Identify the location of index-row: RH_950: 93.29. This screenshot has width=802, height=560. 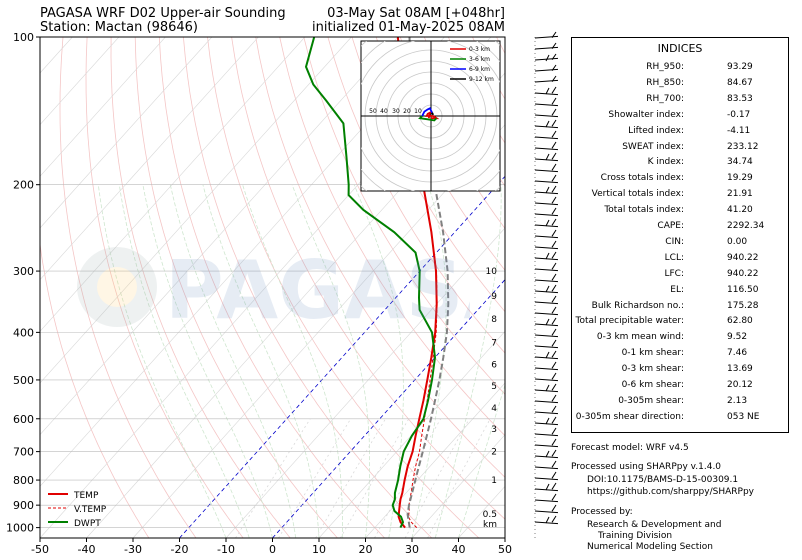
(680, 69).